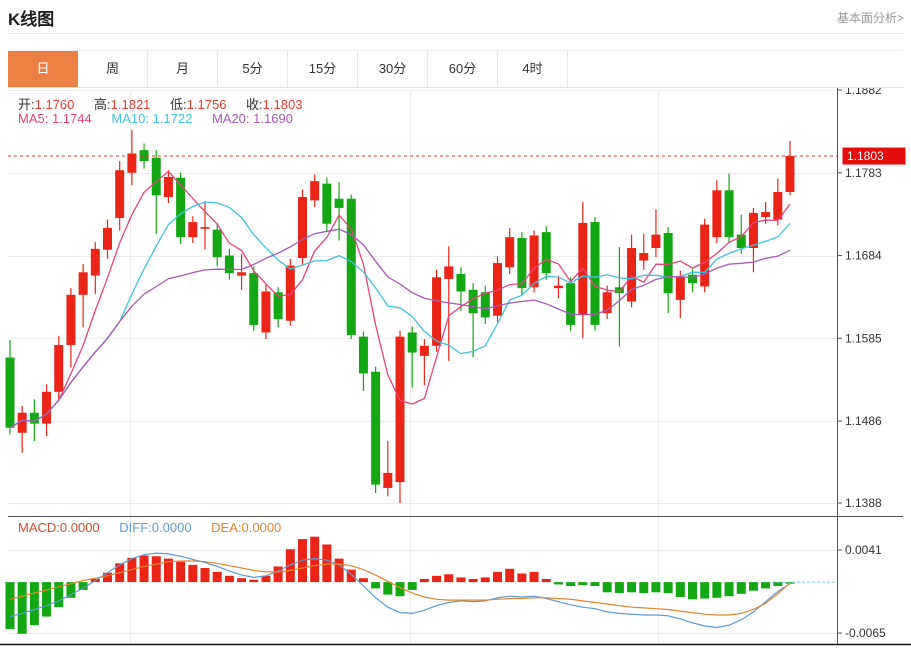 Image resolution: width=911 pixels, height=649 pixels. I want to click on low-label: 低:, so click(178, 104).